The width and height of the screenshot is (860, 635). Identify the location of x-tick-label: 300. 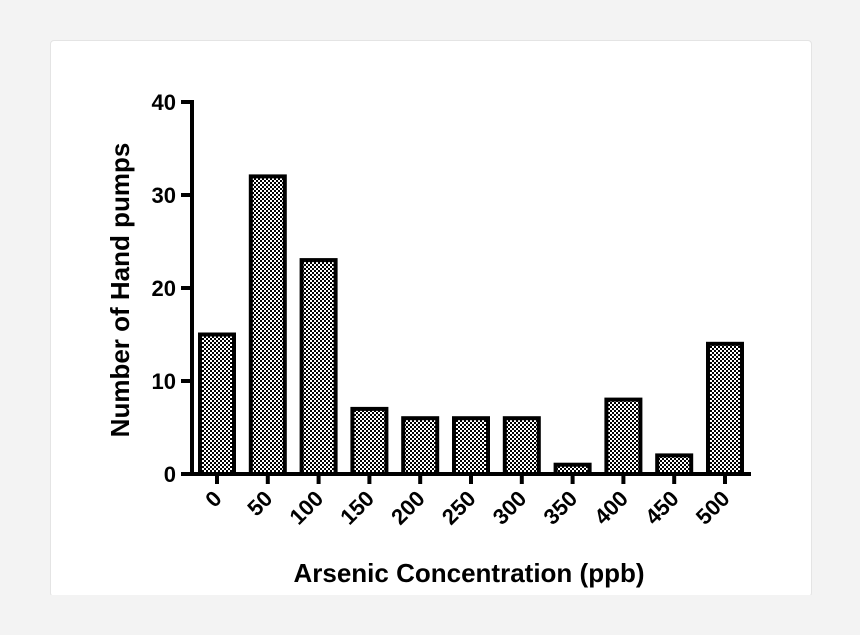
(510, 508).